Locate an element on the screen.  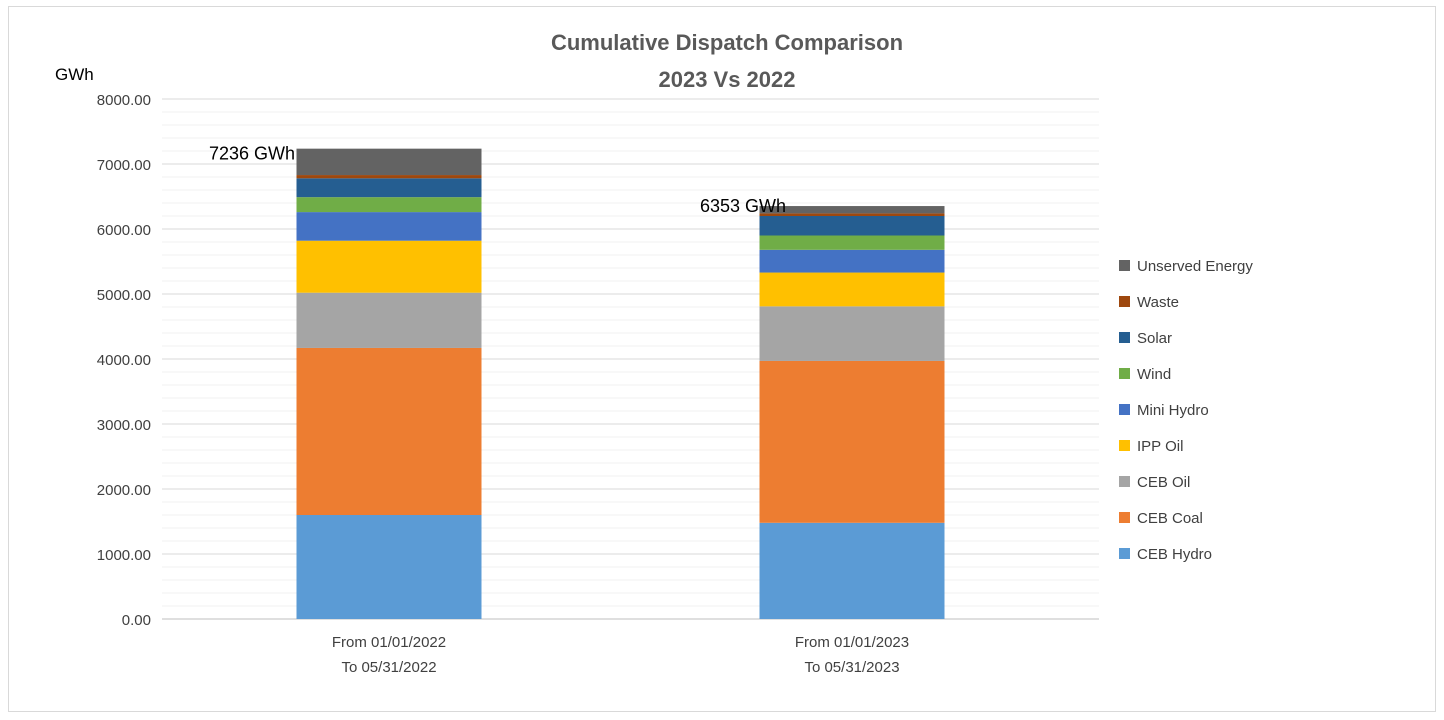
legend-label: Mini Hydro is located at coordinates (1173, 410).